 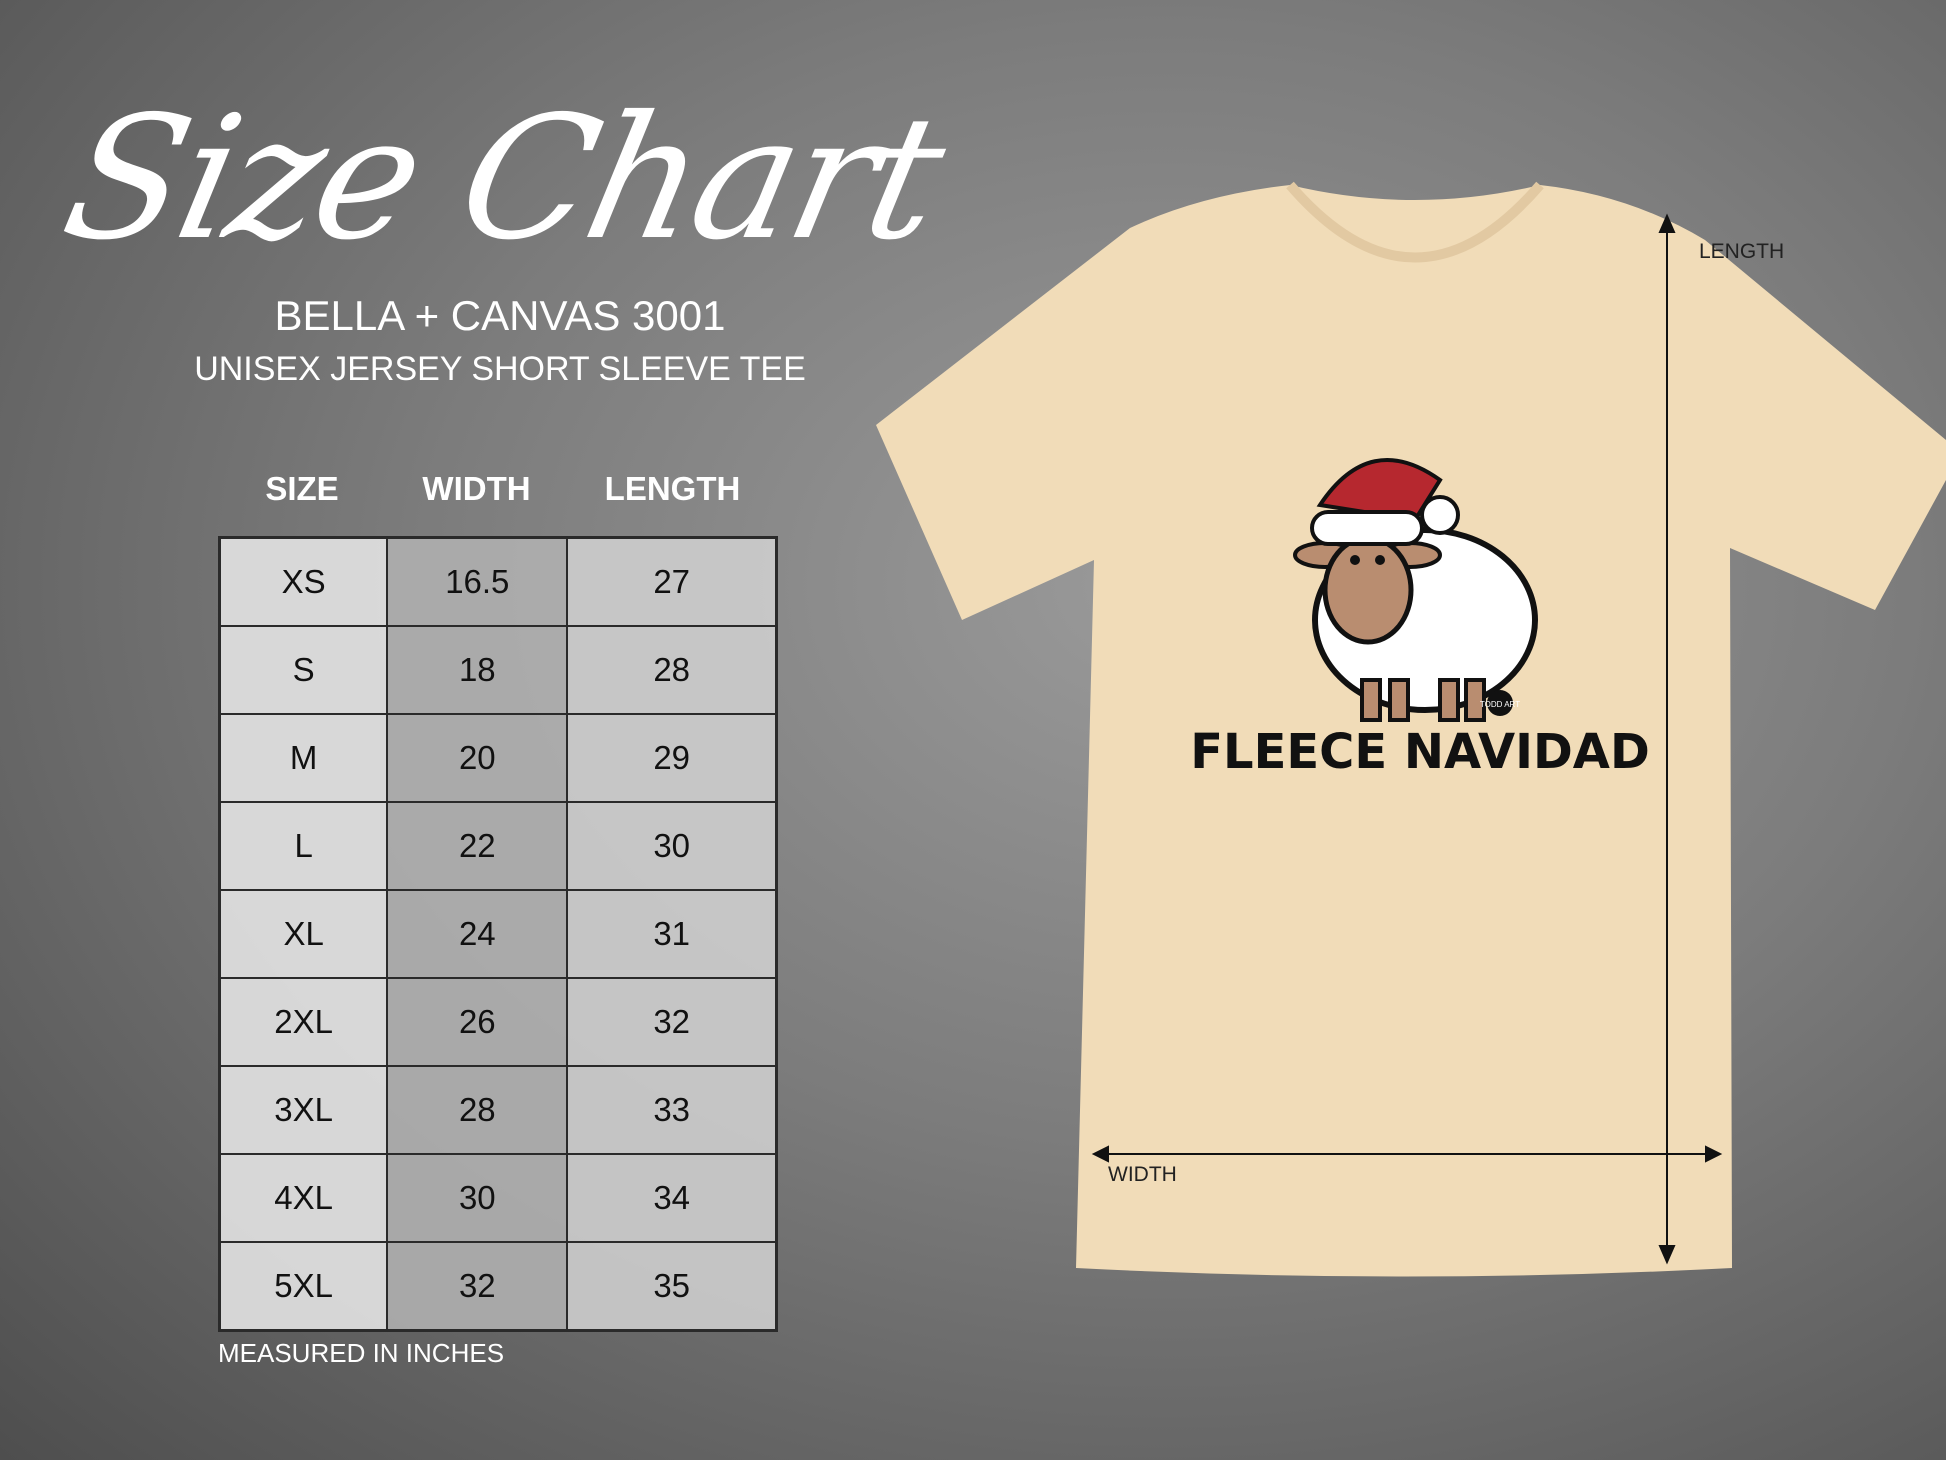 What do you see at coordinates (672, 1198) in the screenshot?
I see `length-cell: 34` at bounding box center [672, 1198].